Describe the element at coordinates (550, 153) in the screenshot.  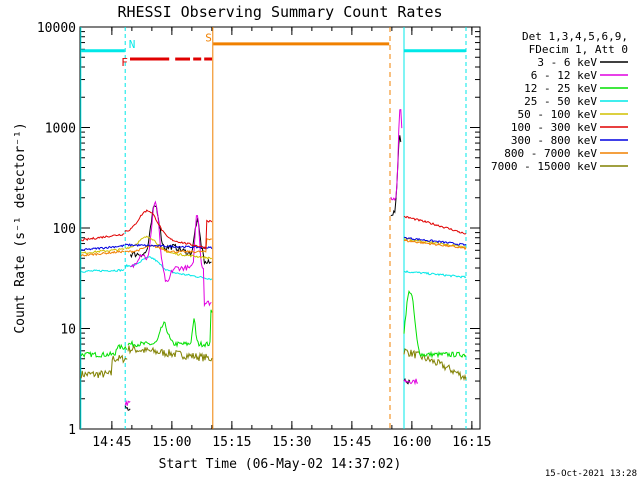
I see `legend-label: 800 - 7000 keV` at that location.